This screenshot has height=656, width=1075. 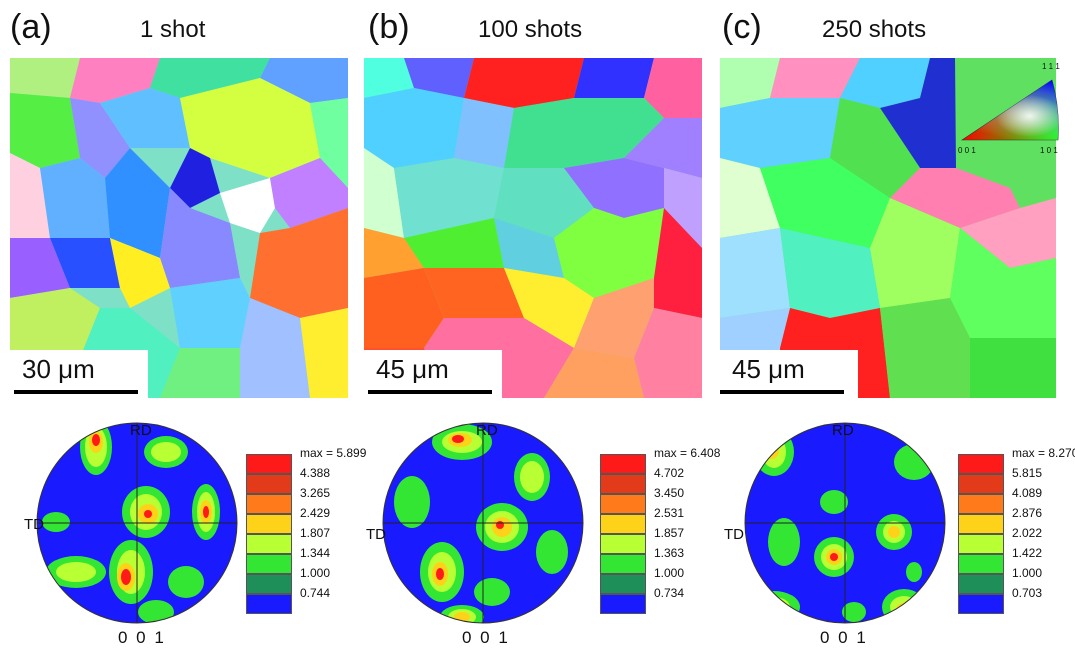 I want to click on pf-c-rd-label: RD, so click(x=843, y=430).